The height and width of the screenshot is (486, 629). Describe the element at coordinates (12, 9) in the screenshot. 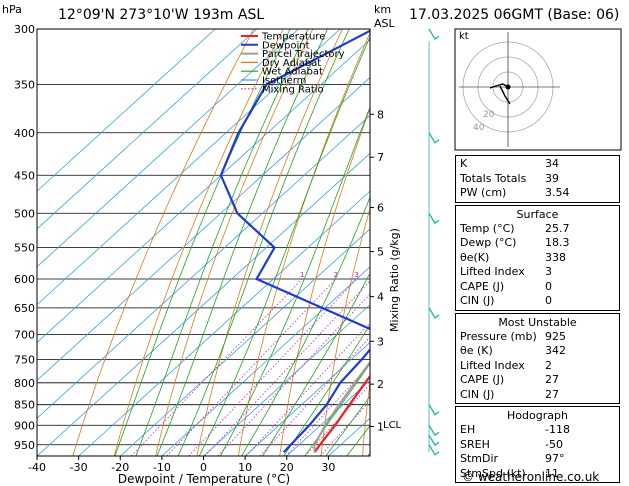

I see `pressure-unit: hPa` at that location.